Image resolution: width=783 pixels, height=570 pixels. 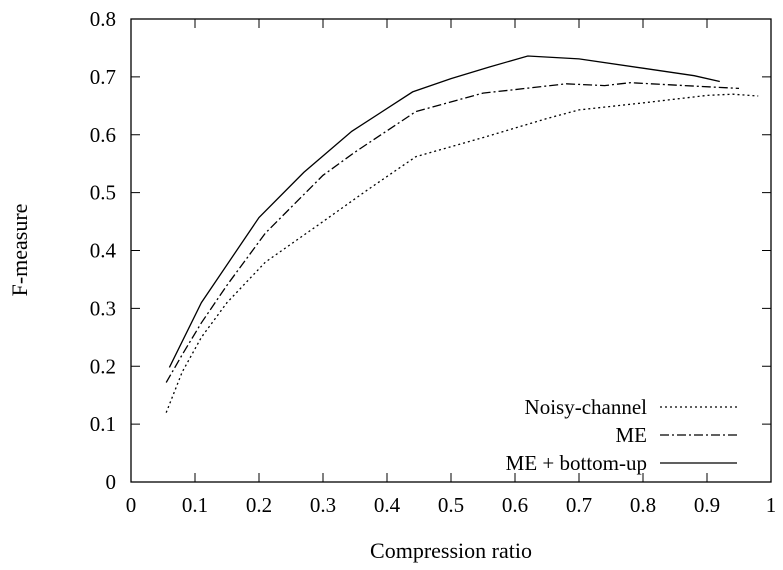 What do you see at coordinates (576, 463) in the screenshot?
I see `legend-label-2: ME + bottom-up` at bounding box center [576, 463].